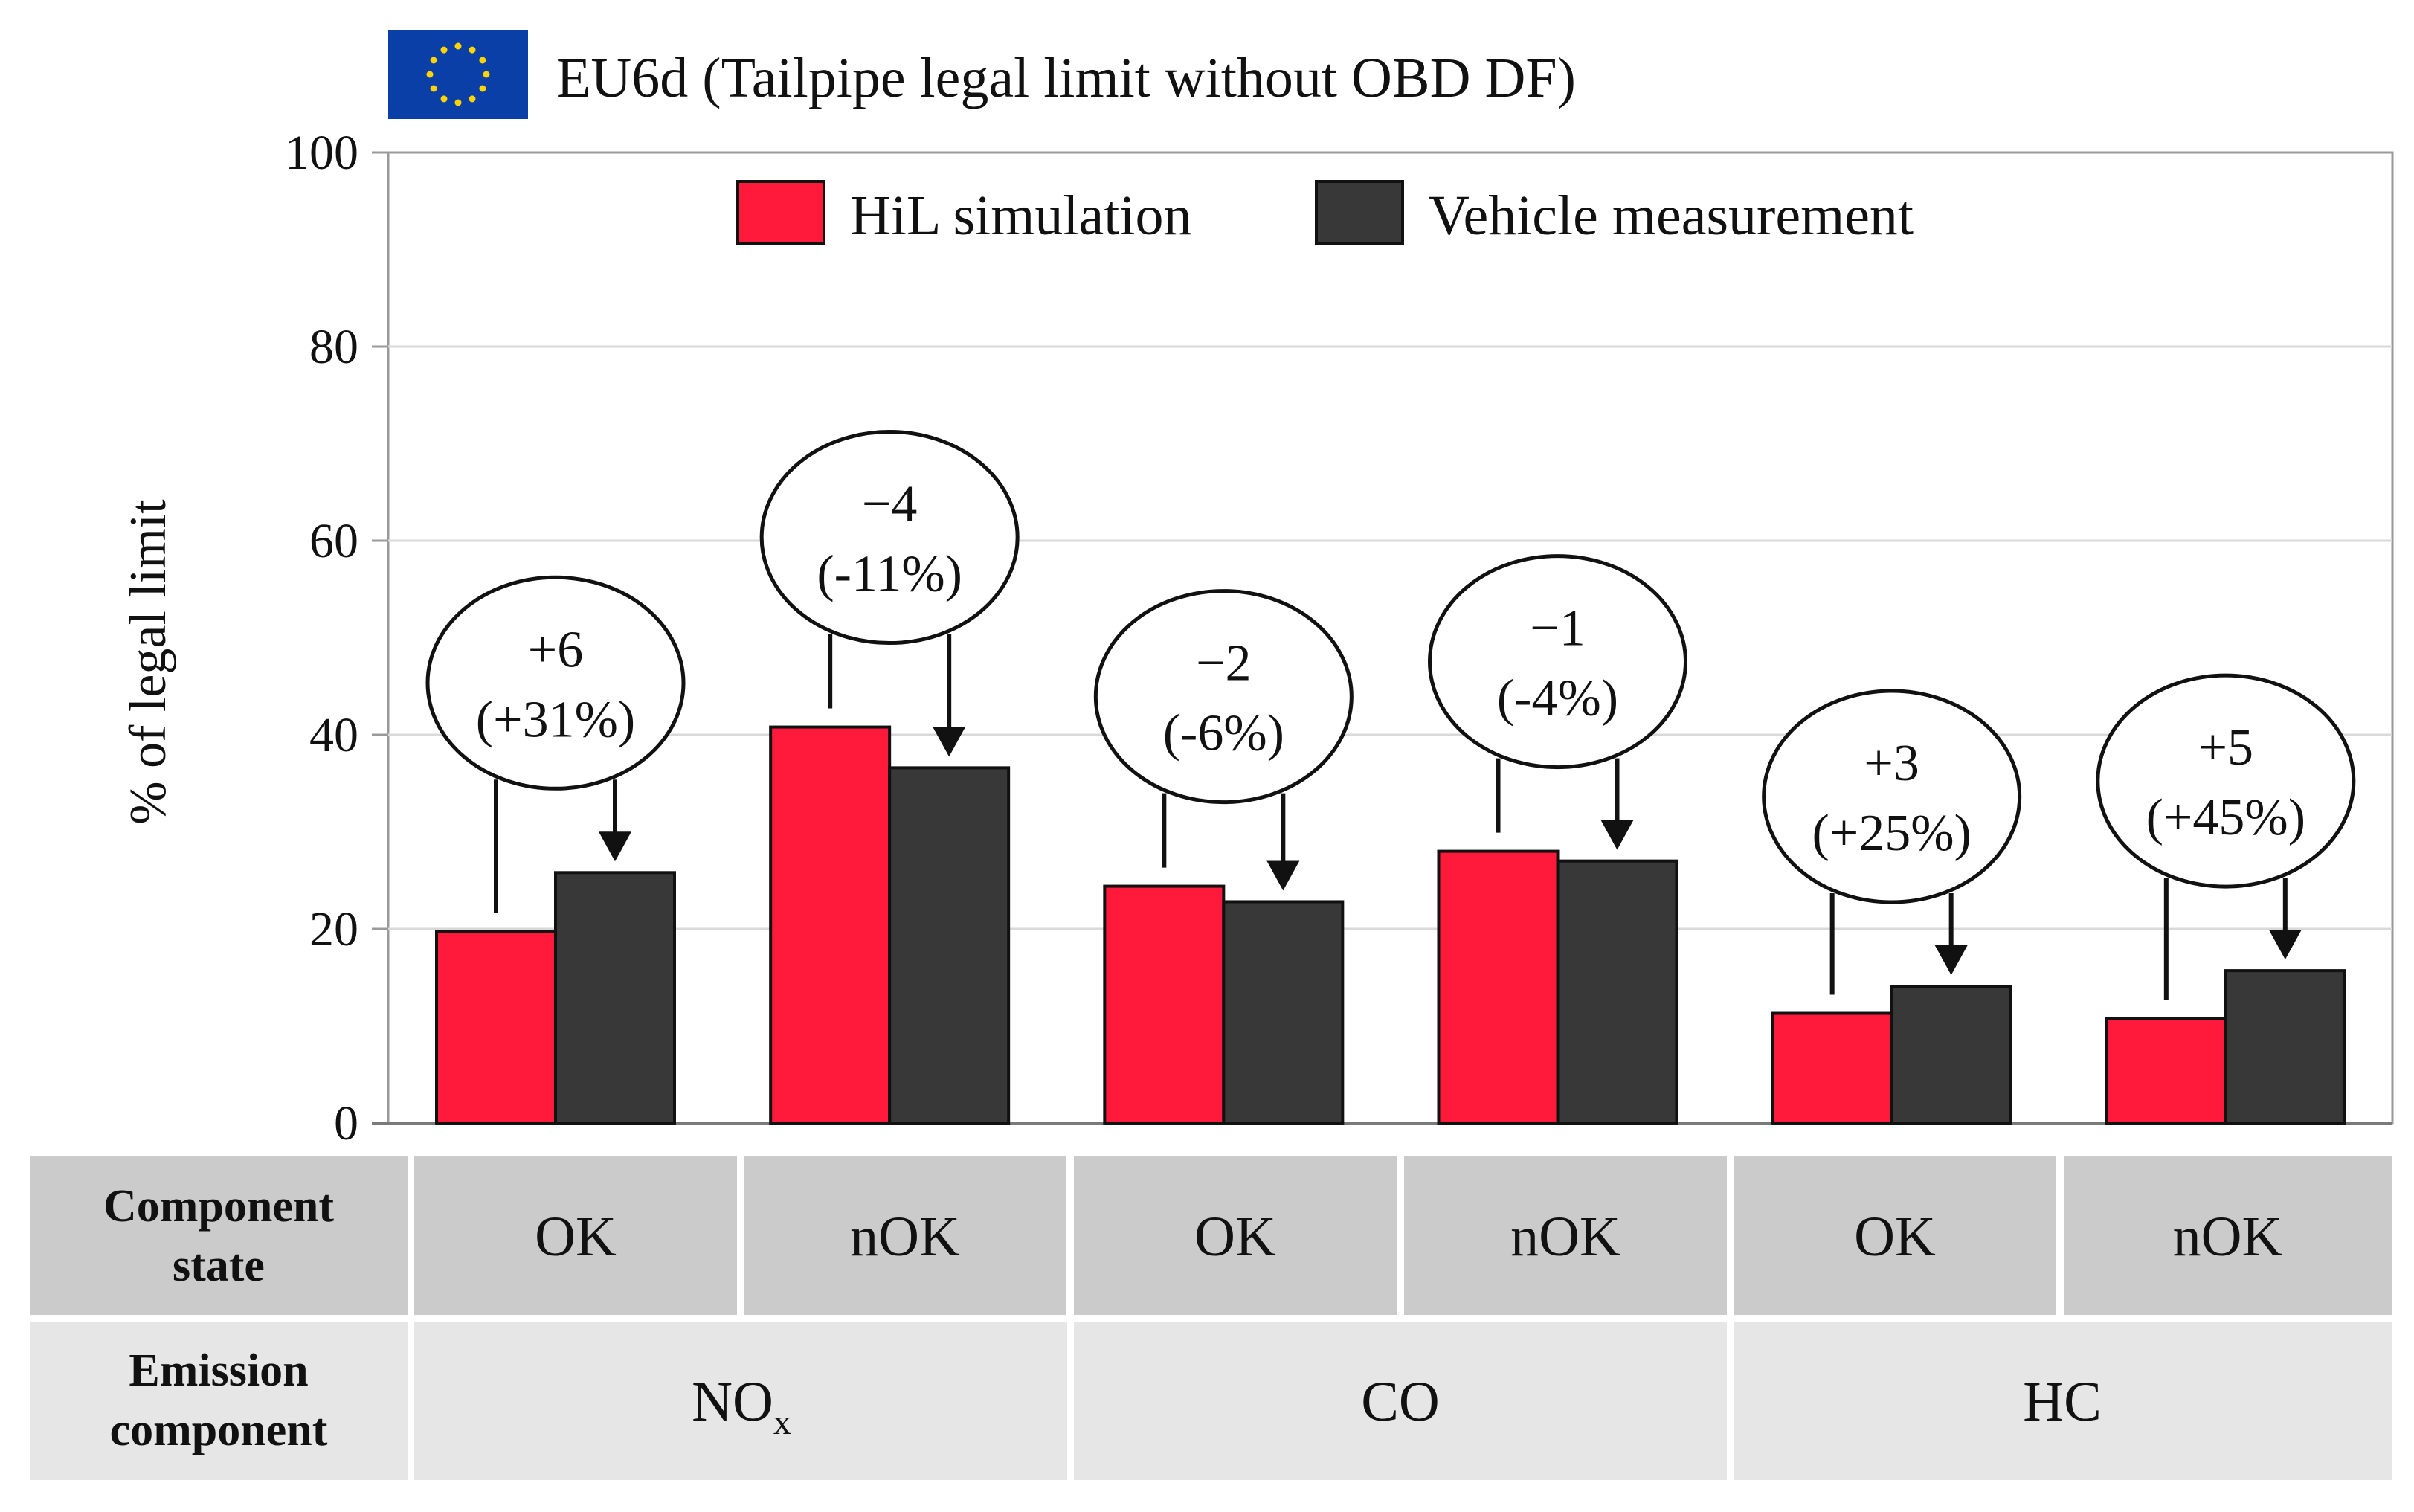 This screenshot has height=1512, width=2414. What do you see at coordinates (555, 649) in the screenshot?
I see `annotation-delta: +6` at bounding box center [555, 649].